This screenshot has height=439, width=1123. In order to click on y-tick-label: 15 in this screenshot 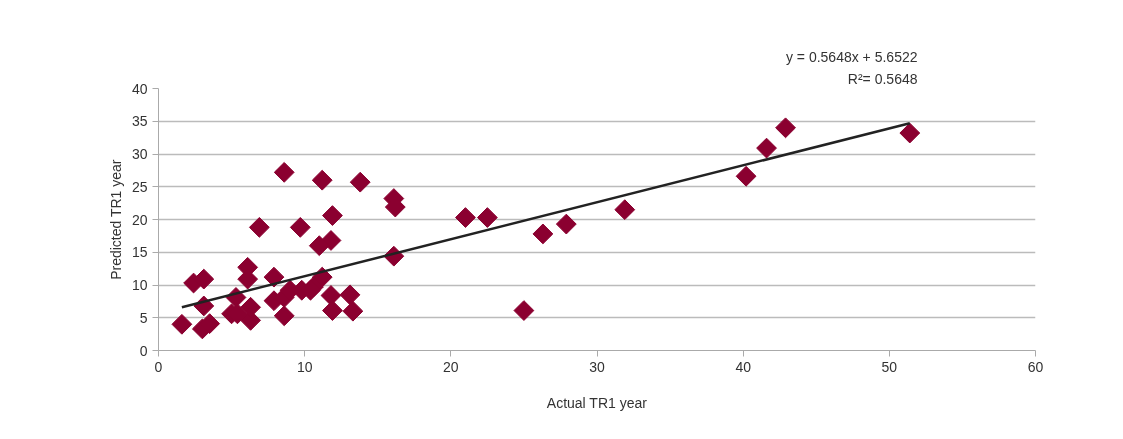, I will do `click(139, 252)`.